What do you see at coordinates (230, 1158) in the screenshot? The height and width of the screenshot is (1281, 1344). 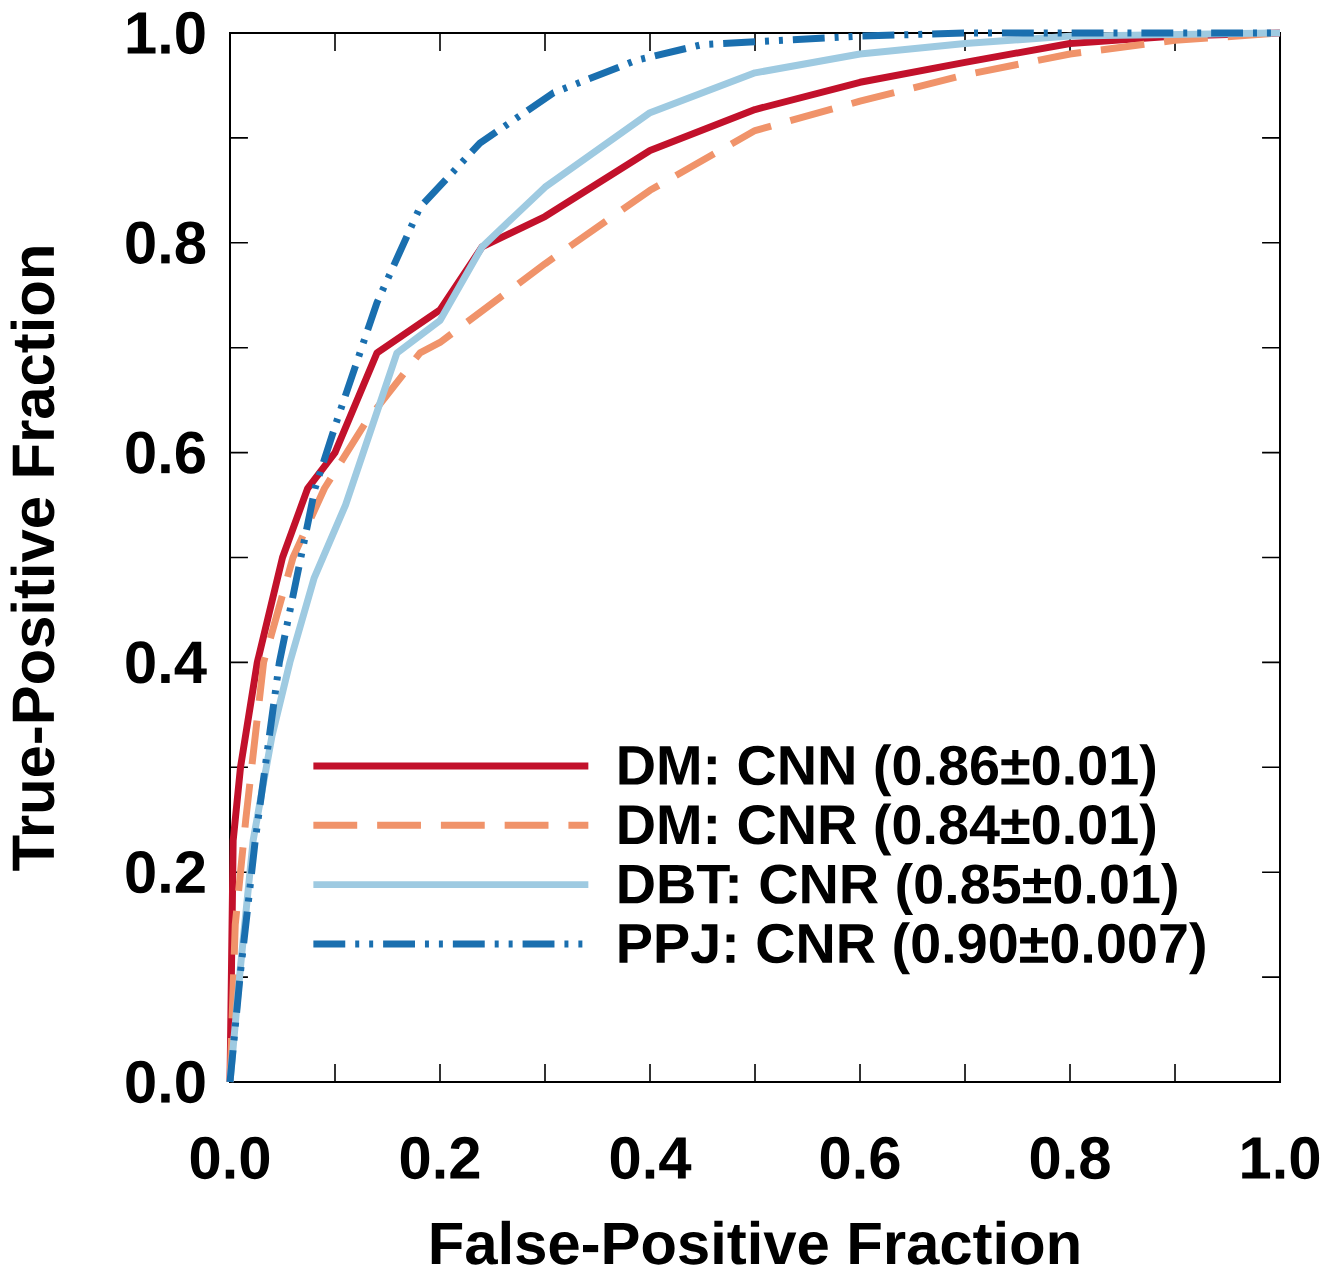 I see `x-tick-label: 0.0` at bounding box center [230, 1158].